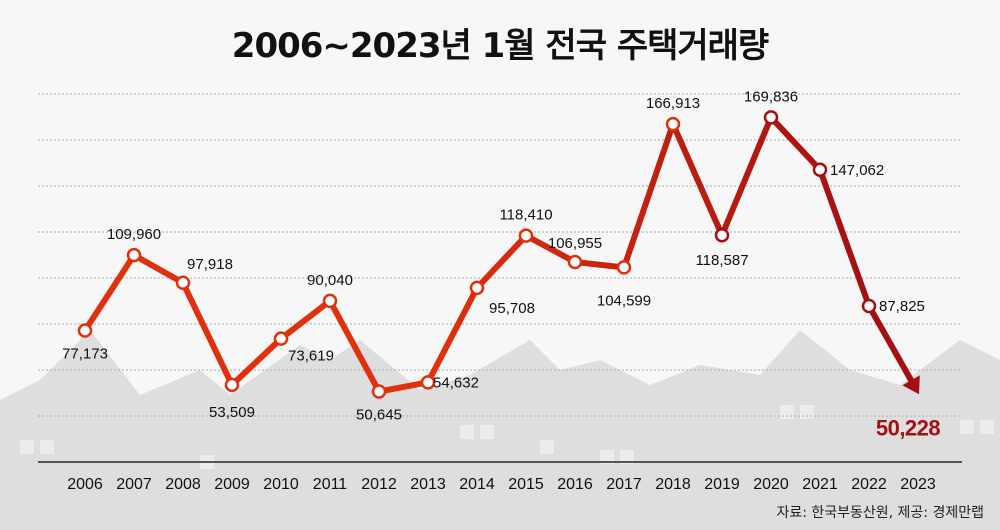 The height and width of the screenshot is (530, 1000). What do you see at coordinates (857, 170) in the screenshot?
I see `data-label: 147,062` at bounding box center [857, 170].